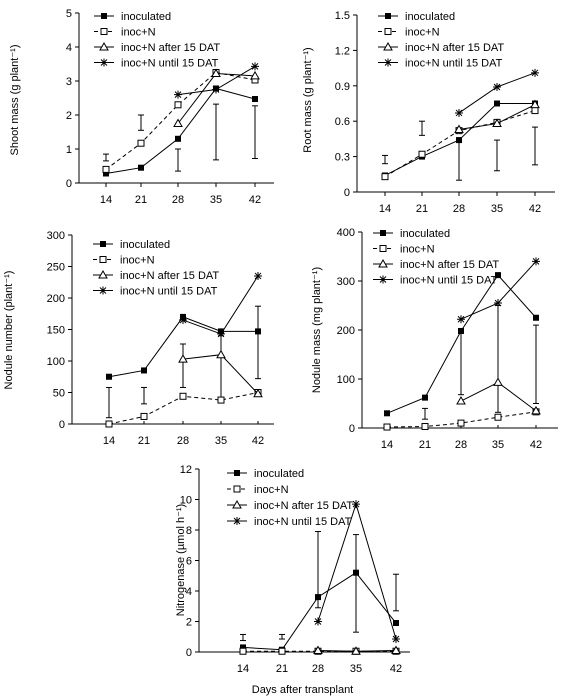  What do you see at coordinates (221, 441) in the screenshot?
I see `x-tick-label: 35` at bounding box center [221, 441].